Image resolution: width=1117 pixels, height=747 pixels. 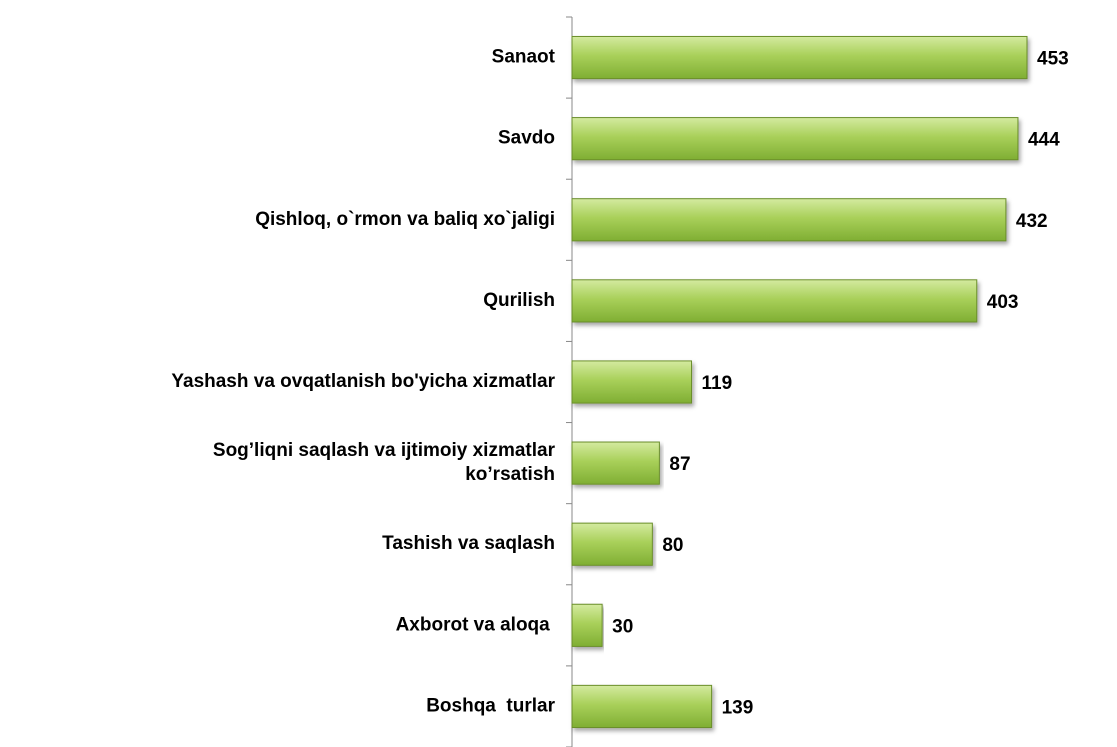 What do you see at coordinates (1003, 302) in the screenshot?
I see `value-label: 403` at bounding box center [1003, 302].